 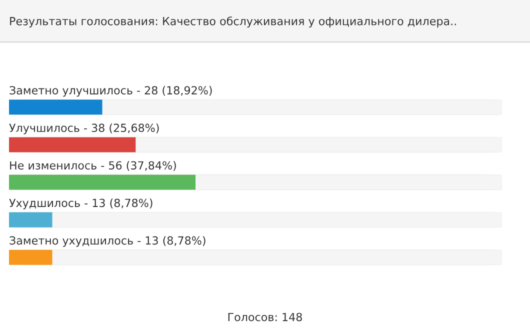 I want to click on y-tick-label: Не изменилось - 56 (37,84%), so click(x=93, y=166).